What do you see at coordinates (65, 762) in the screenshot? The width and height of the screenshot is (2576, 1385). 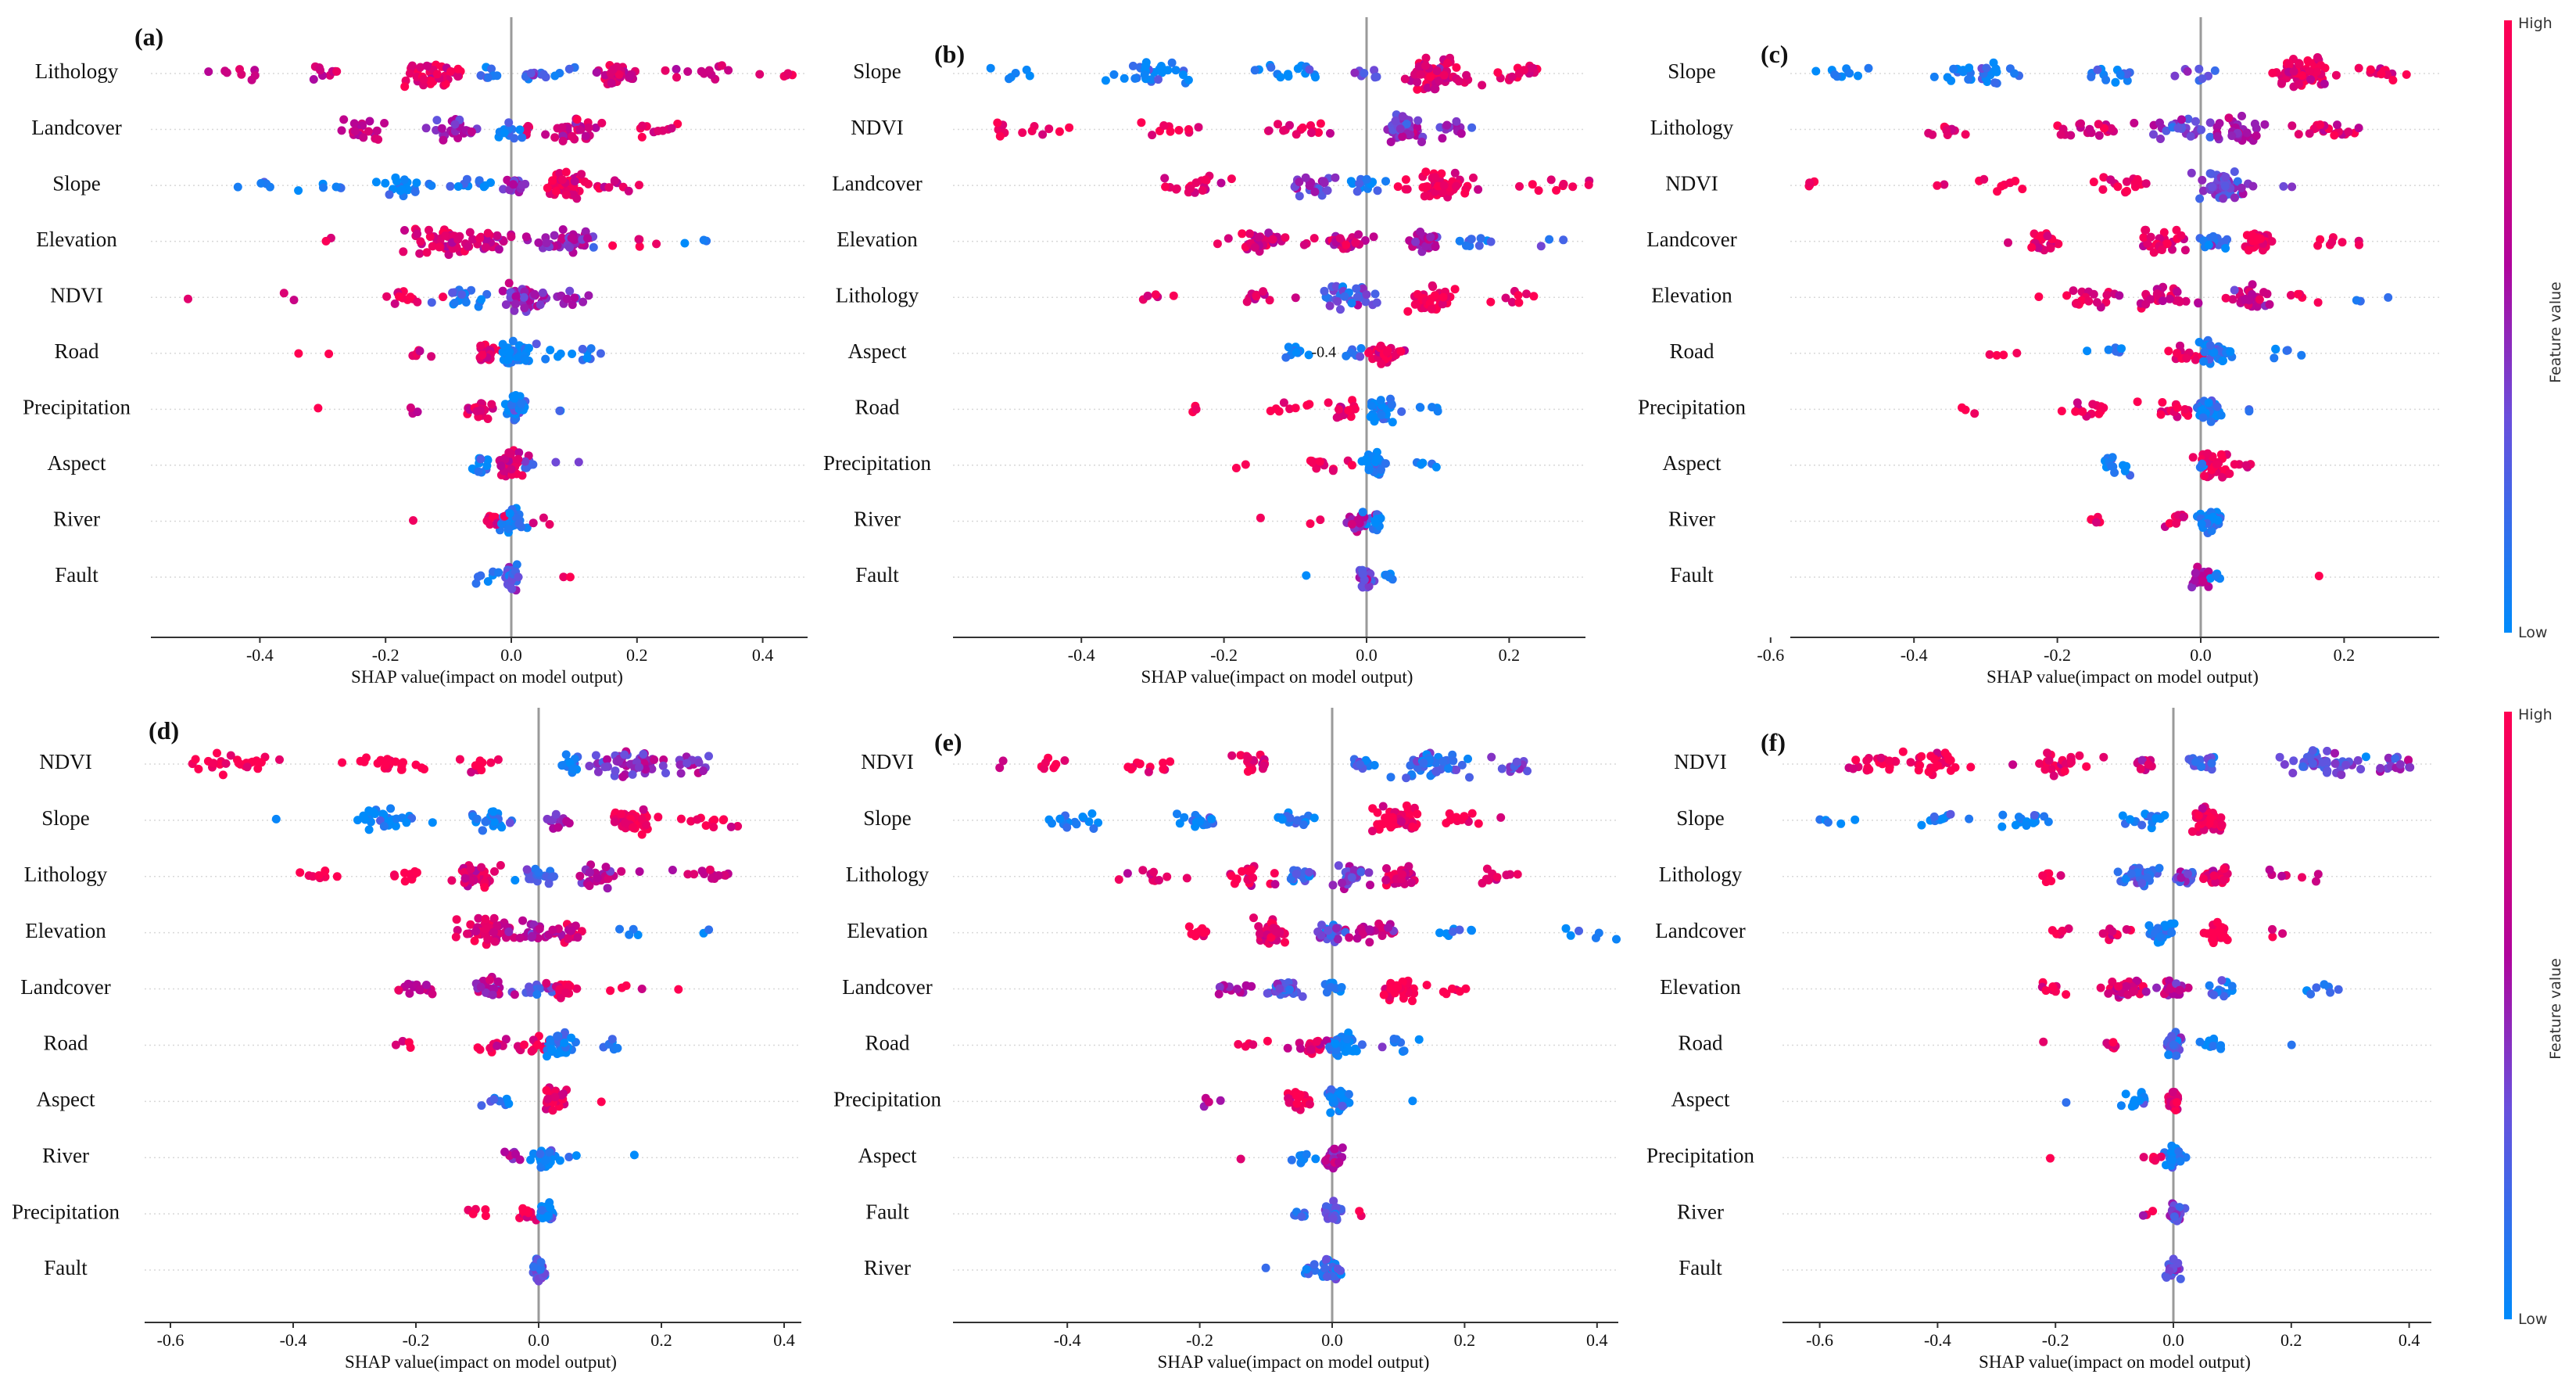 I see `feature-label: NDVI` at bounding box center [65, 762].